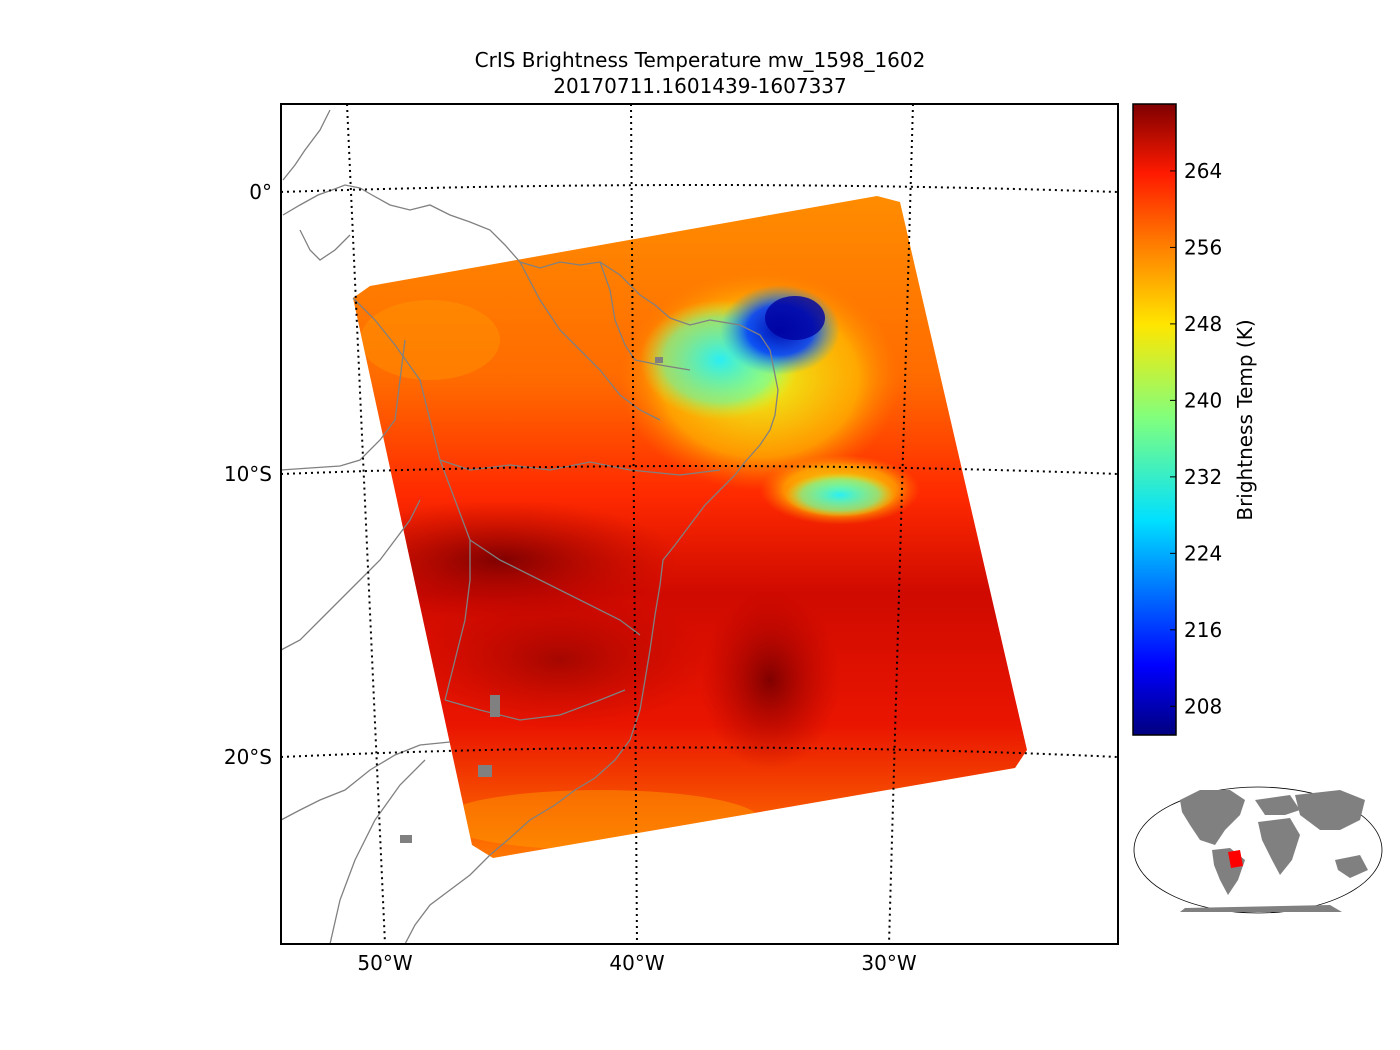 The height and width of the screenshot is (1050, 1400). Describe the element at coordinates (248, 474) in the screenshot. I see `lat-tick-10s: 10°S` at that location.